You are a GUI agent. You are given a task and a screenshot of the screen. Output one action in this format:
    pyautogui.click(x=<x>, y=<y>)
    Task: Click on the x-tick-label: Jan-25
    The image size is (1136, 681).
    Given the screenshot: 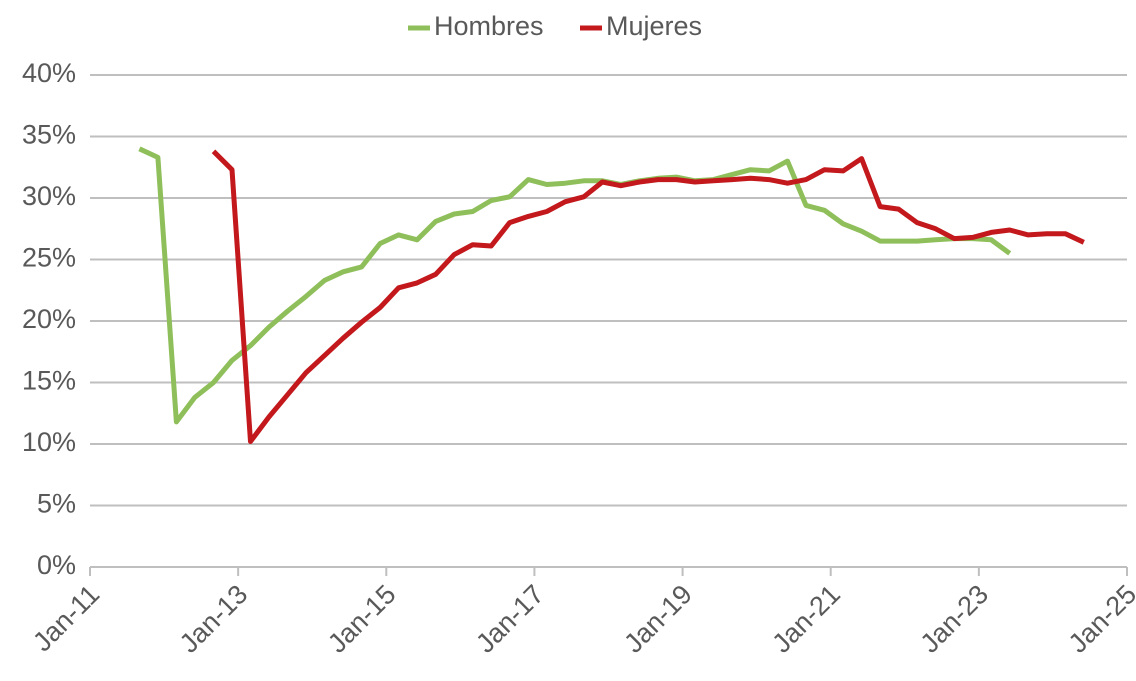 What is the action you would take?
    pyautogui.click(x=1099, y=619)
    